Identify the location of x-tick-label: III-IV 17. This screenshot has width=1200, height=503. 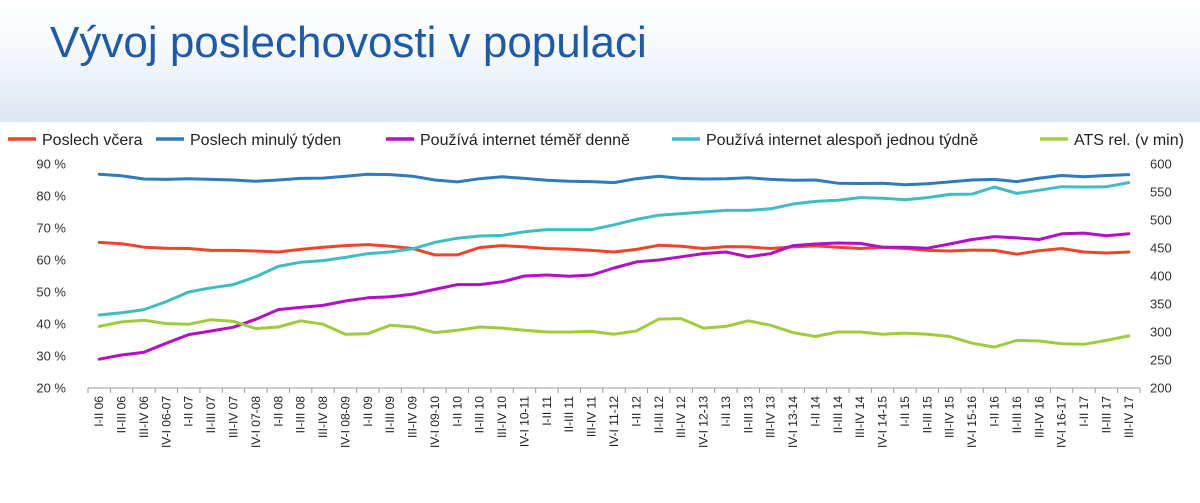
(1129, 417).